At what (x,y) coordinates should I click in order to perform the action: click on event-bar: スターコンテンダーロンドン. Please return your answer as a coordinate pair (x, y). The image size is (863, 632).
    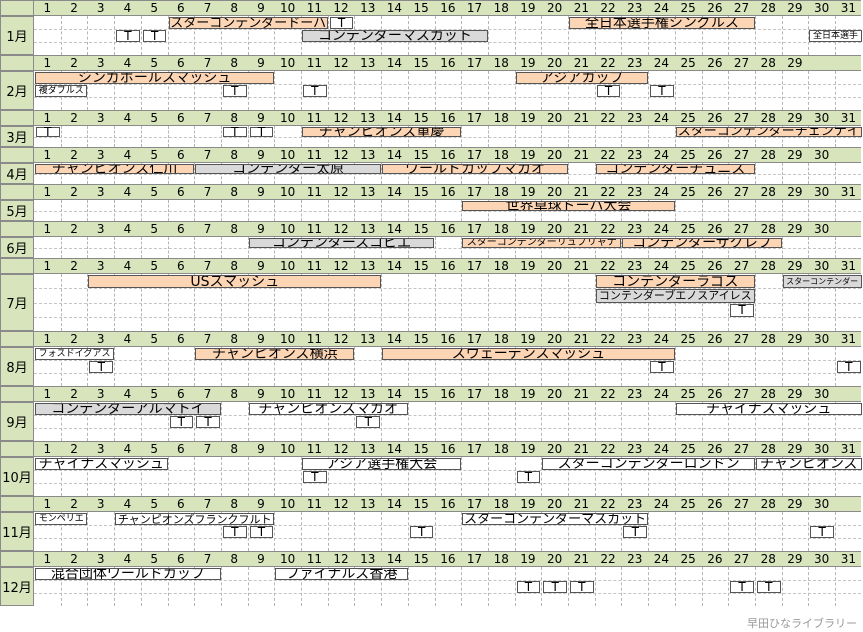
    Looking at the image, I should click on (648, 464).